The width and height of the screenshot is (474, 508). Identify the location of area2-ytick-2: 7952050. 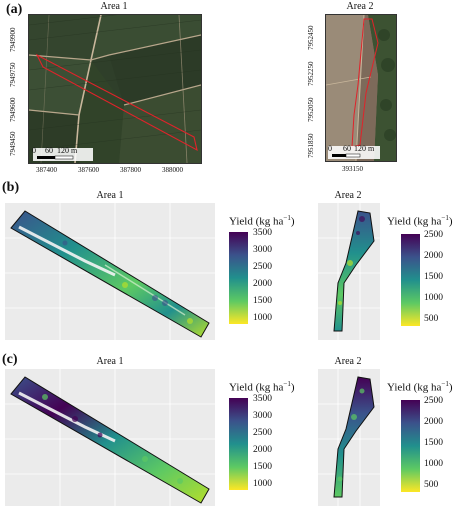
(311, 110).